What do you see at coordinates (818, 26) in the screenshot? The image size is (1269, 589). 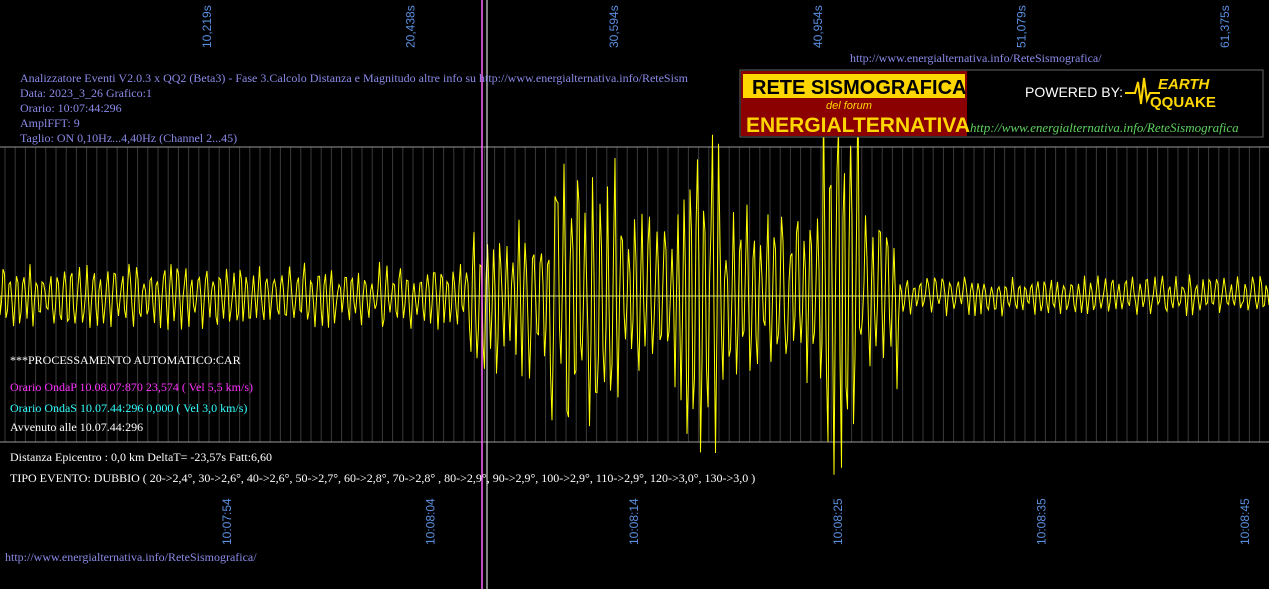 I see `top-time-label: 40,954s` at bounding box center [818, 26].